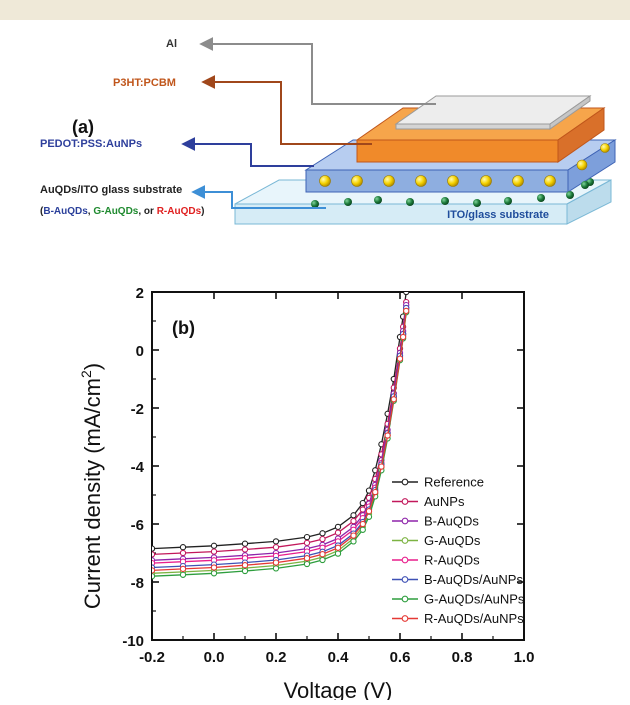 The width and height of the screenshot is (630, 705). What do you see at coordinates (183, 328) in the screenshot?
I see `panel-b-label: (b)` at bounding box center [183, 328].